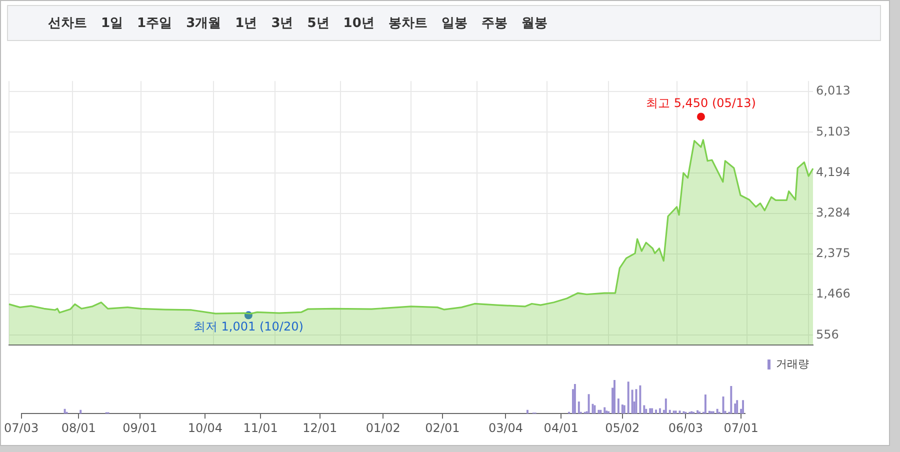  Describe the element at coordinates (78, 427) in the screenshot. I see `x-tick-label: 08/01` at that location.